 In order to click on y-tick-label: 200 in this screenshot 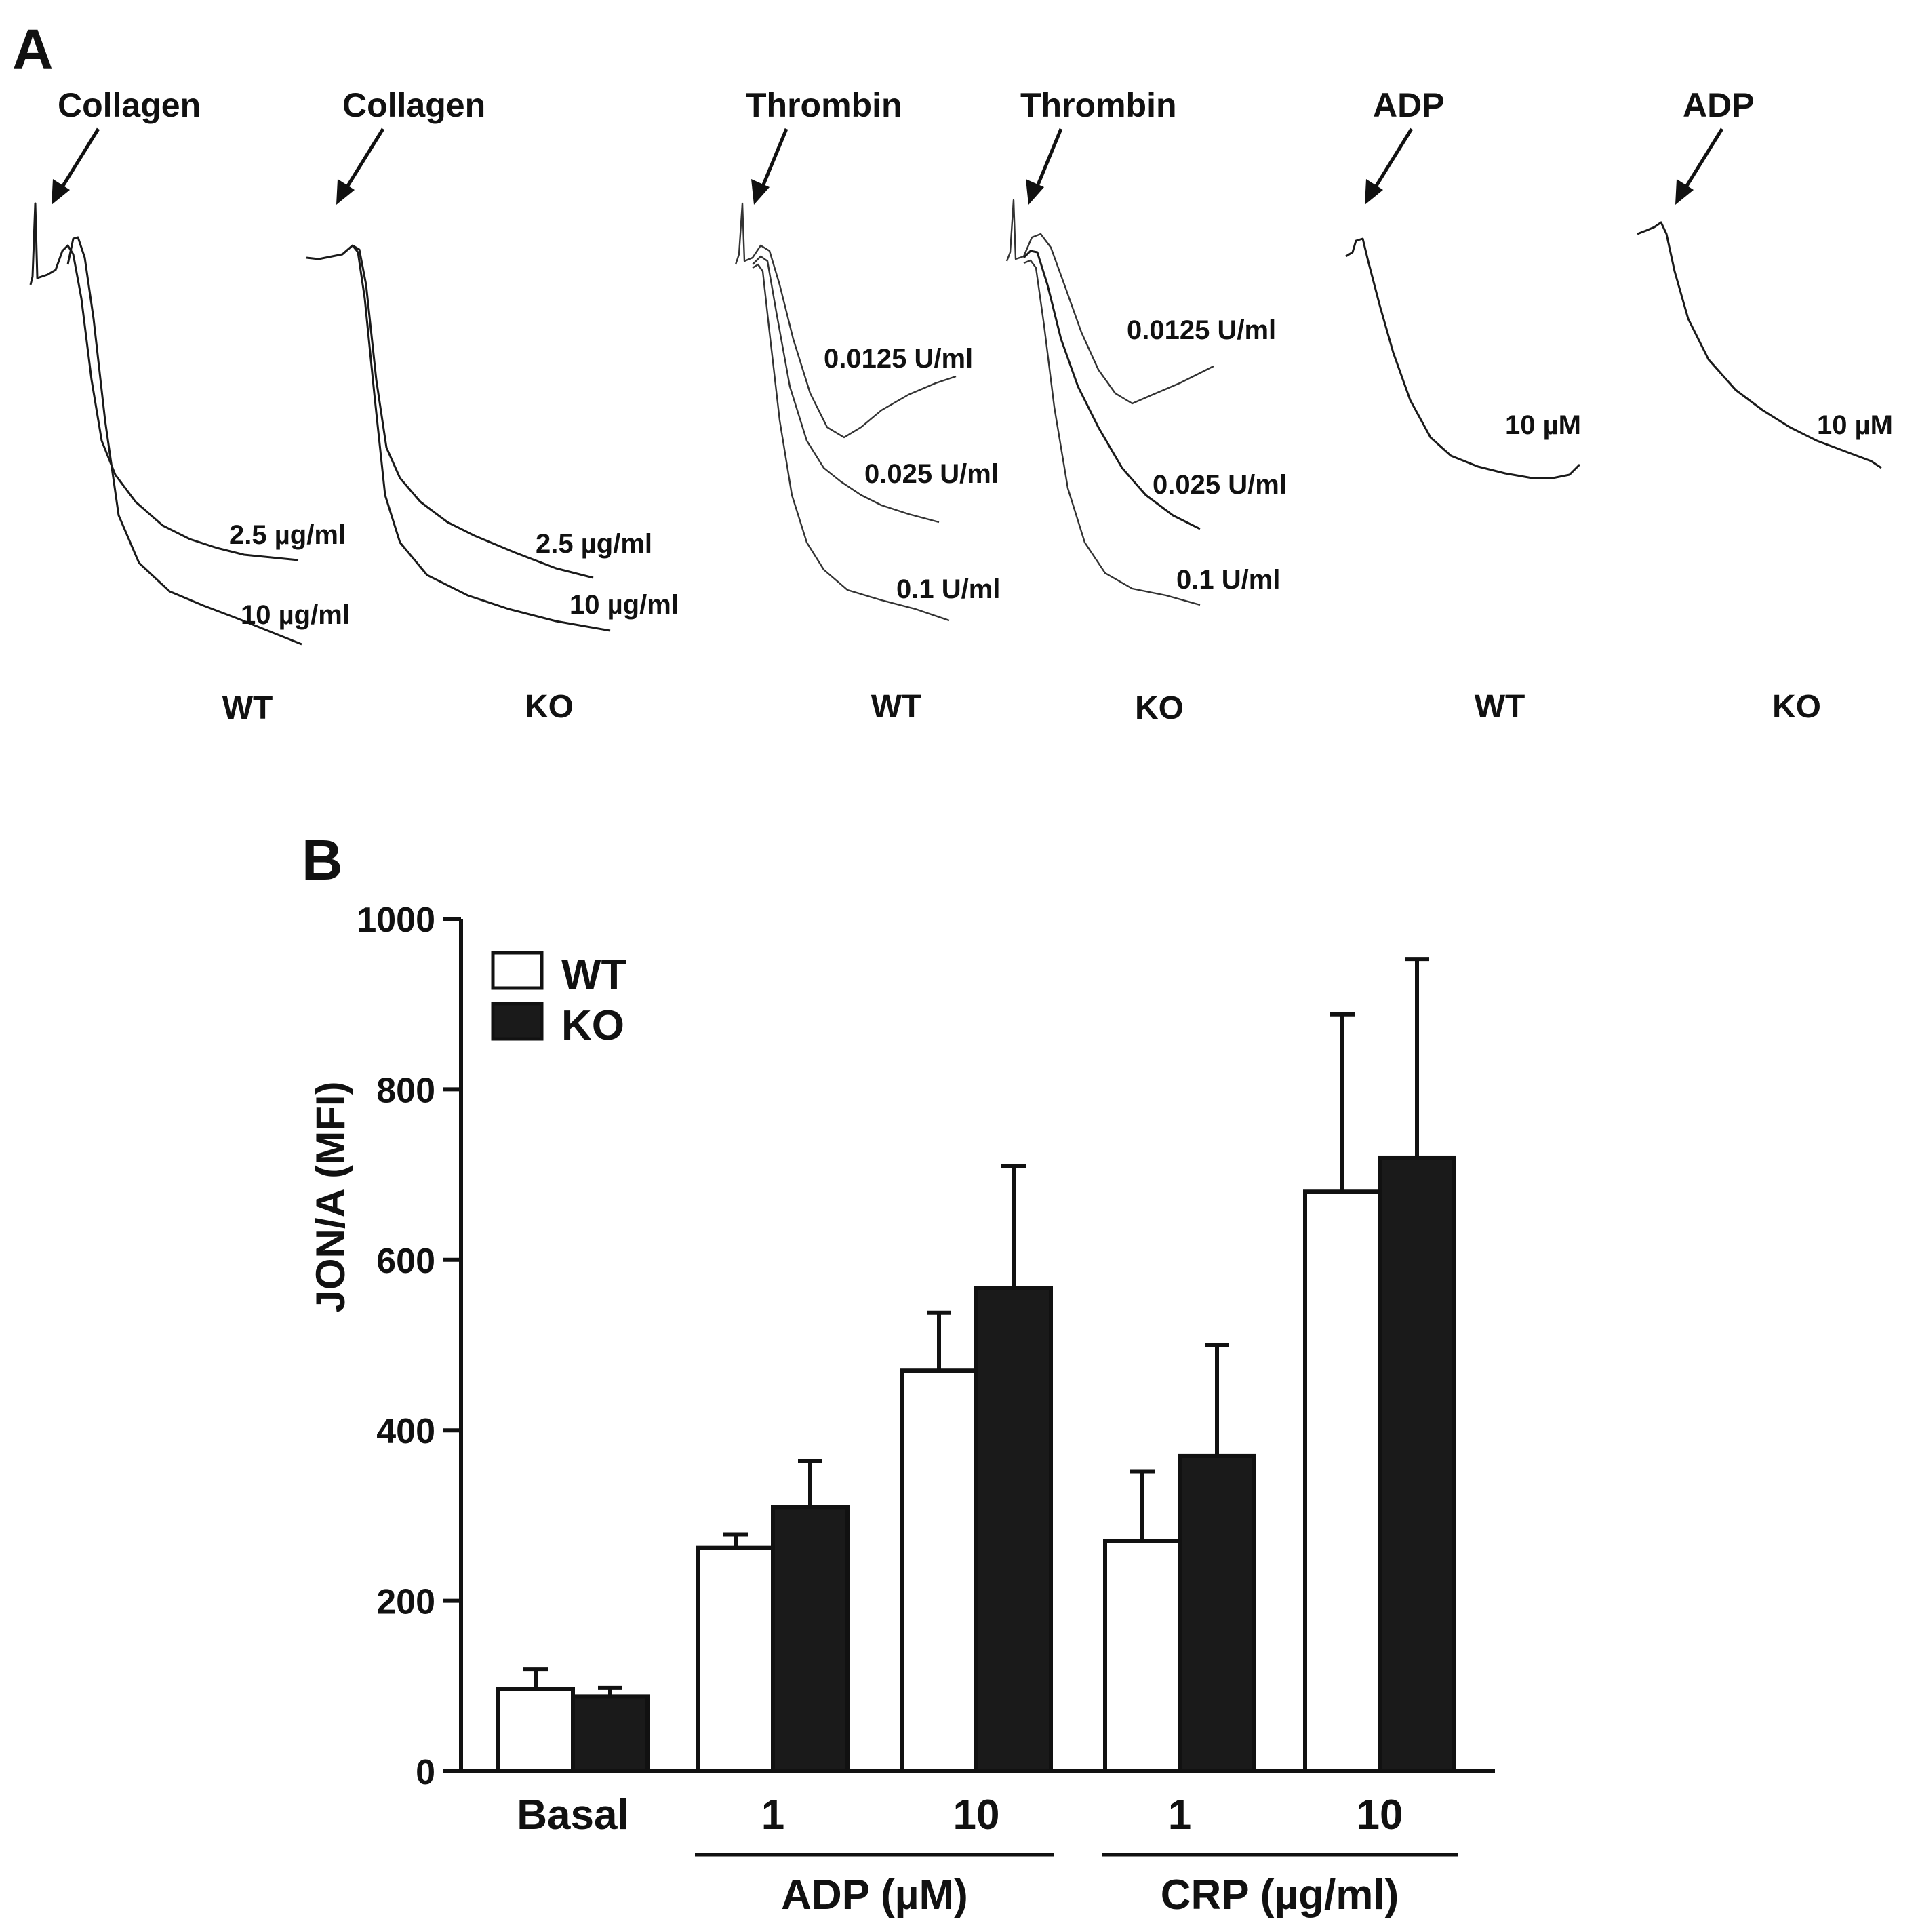, I will do `click(405, 1602)`.